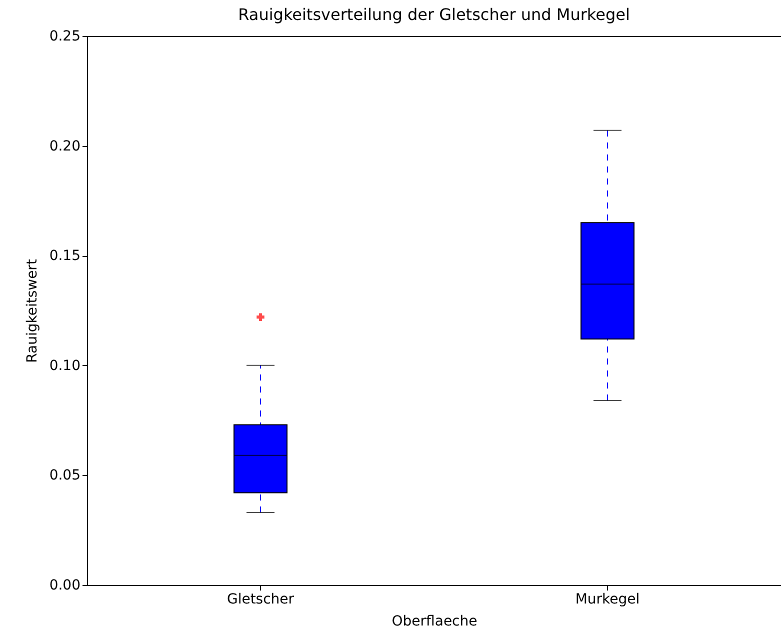  What do you see at coordinates (434, 14) in the screenshot?
I see `chart-title: Rauigkeitsverteilung der Gletscher und Murkegel` at bounding box center [434, 14].